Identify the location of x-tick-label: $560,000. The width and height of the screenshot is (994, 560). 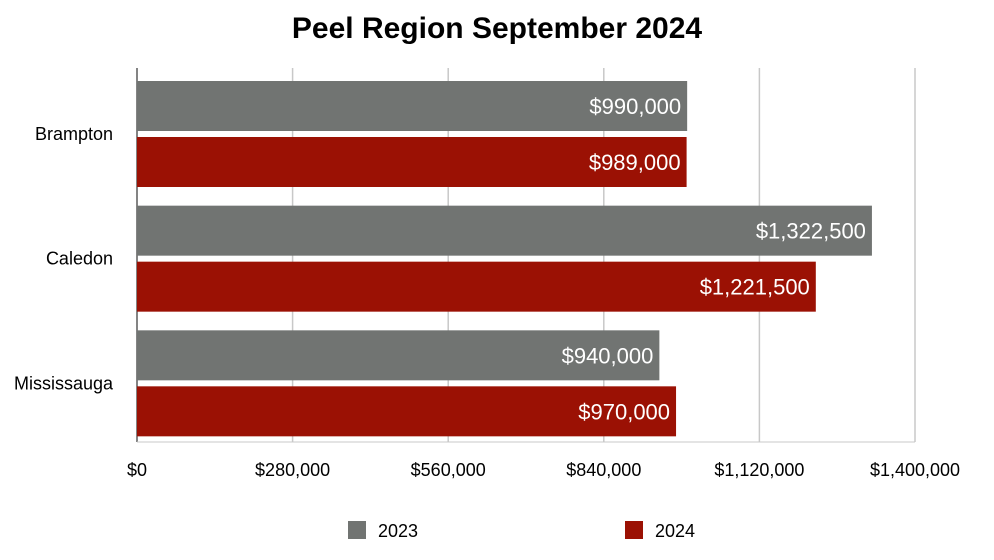
(448, 470).